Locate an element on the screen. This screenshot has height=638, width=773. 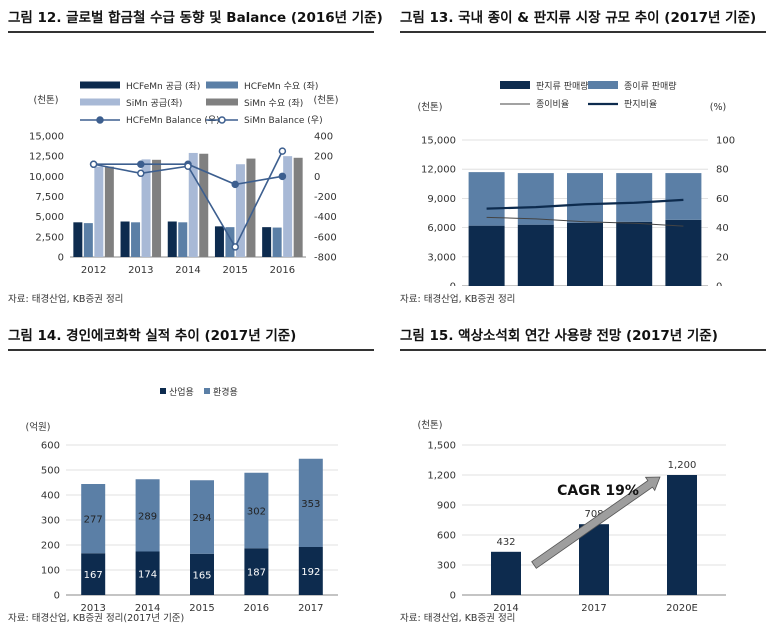
y-tick-label: 9,000 is located at coordinates (441, 199).